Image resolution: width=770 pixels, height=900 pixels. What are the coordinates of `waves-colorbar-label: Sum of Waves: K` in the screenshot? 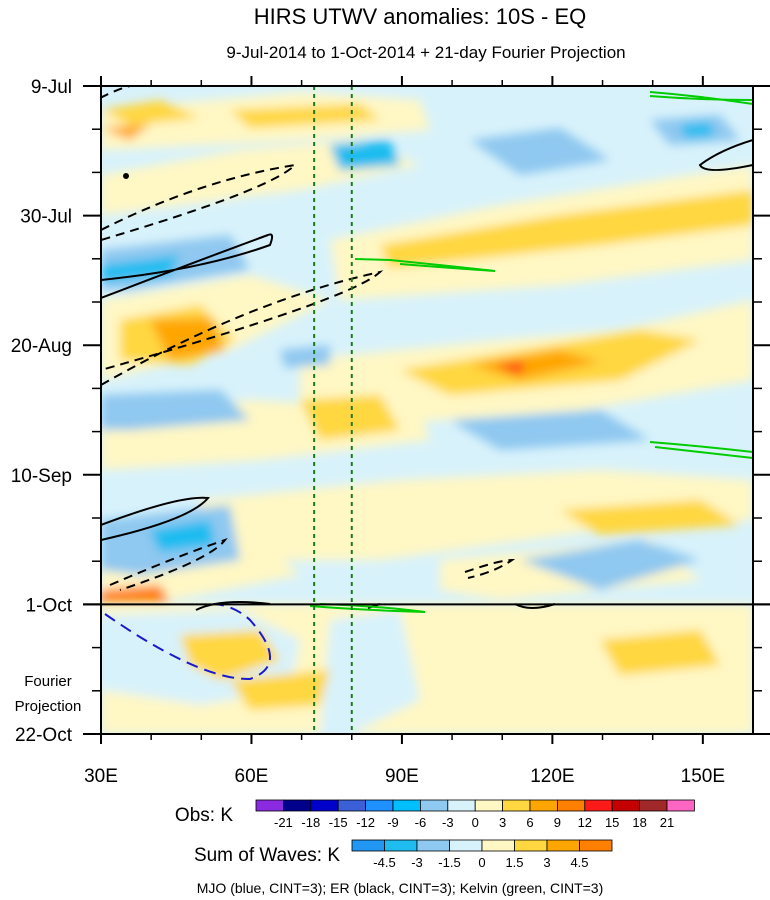 It's located at (267, 855).